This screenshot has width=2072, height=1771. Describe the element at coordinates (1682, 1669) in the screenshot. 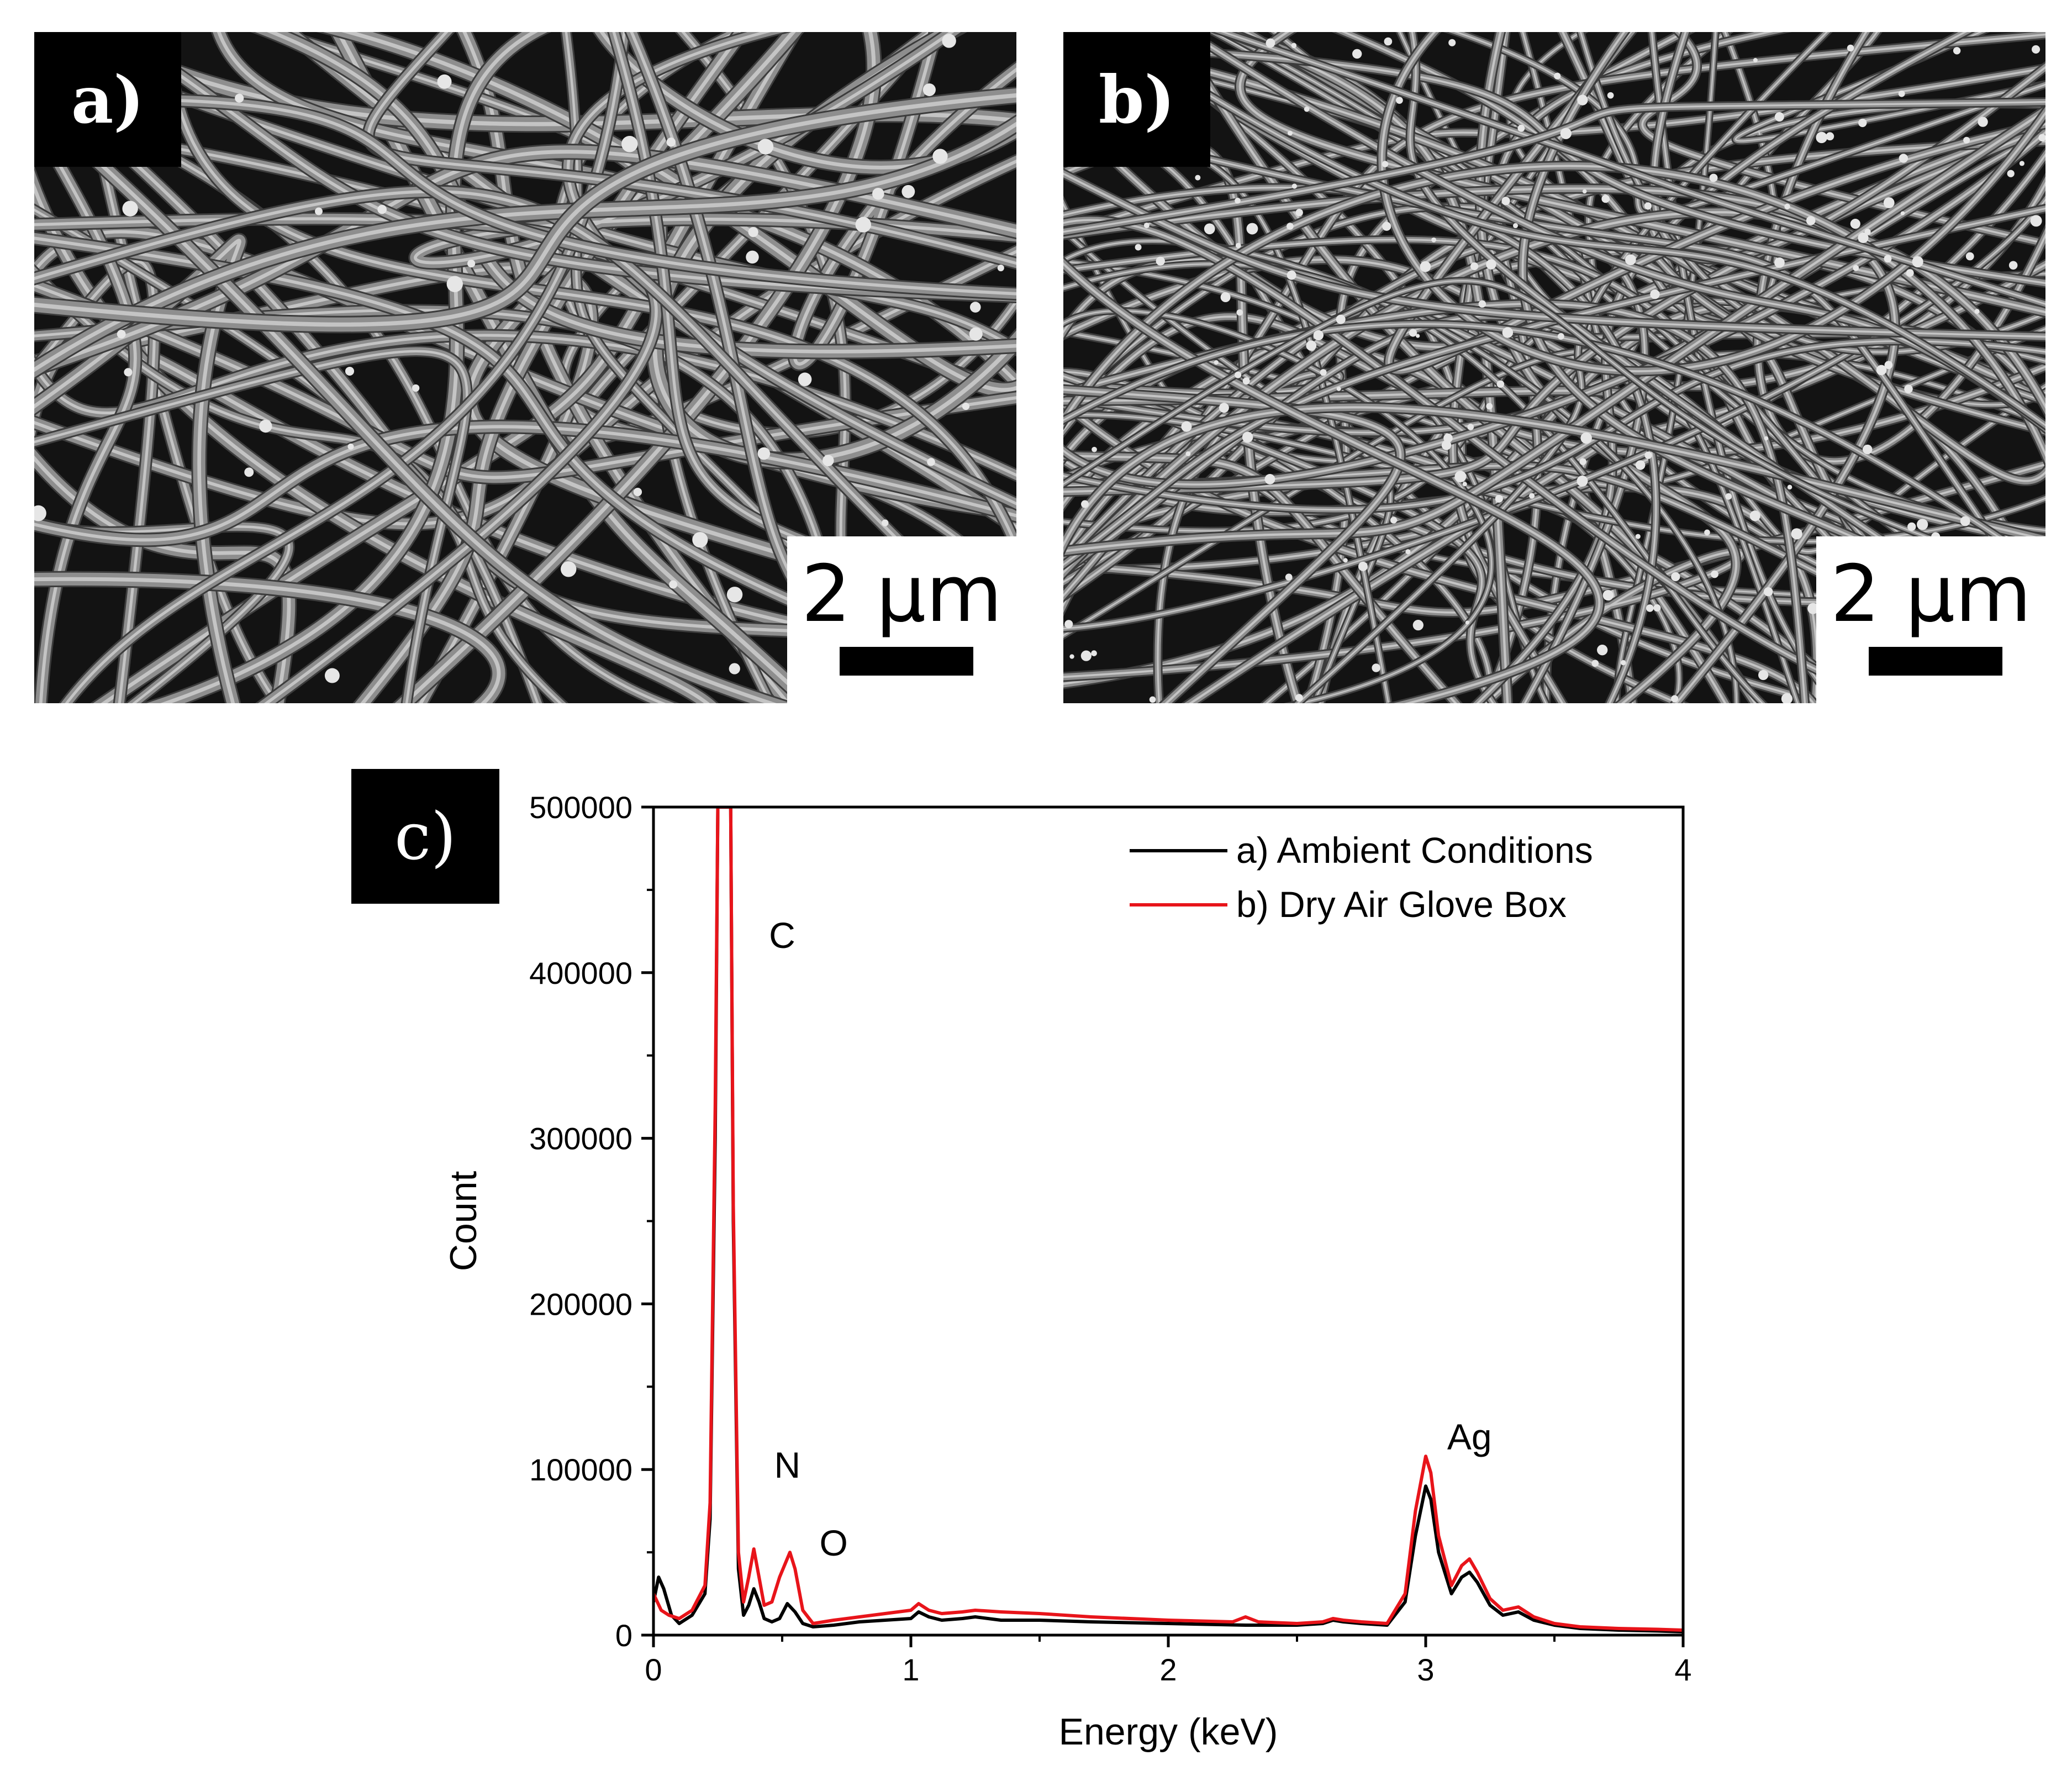

I see `x-tick-label: 4` at that location.